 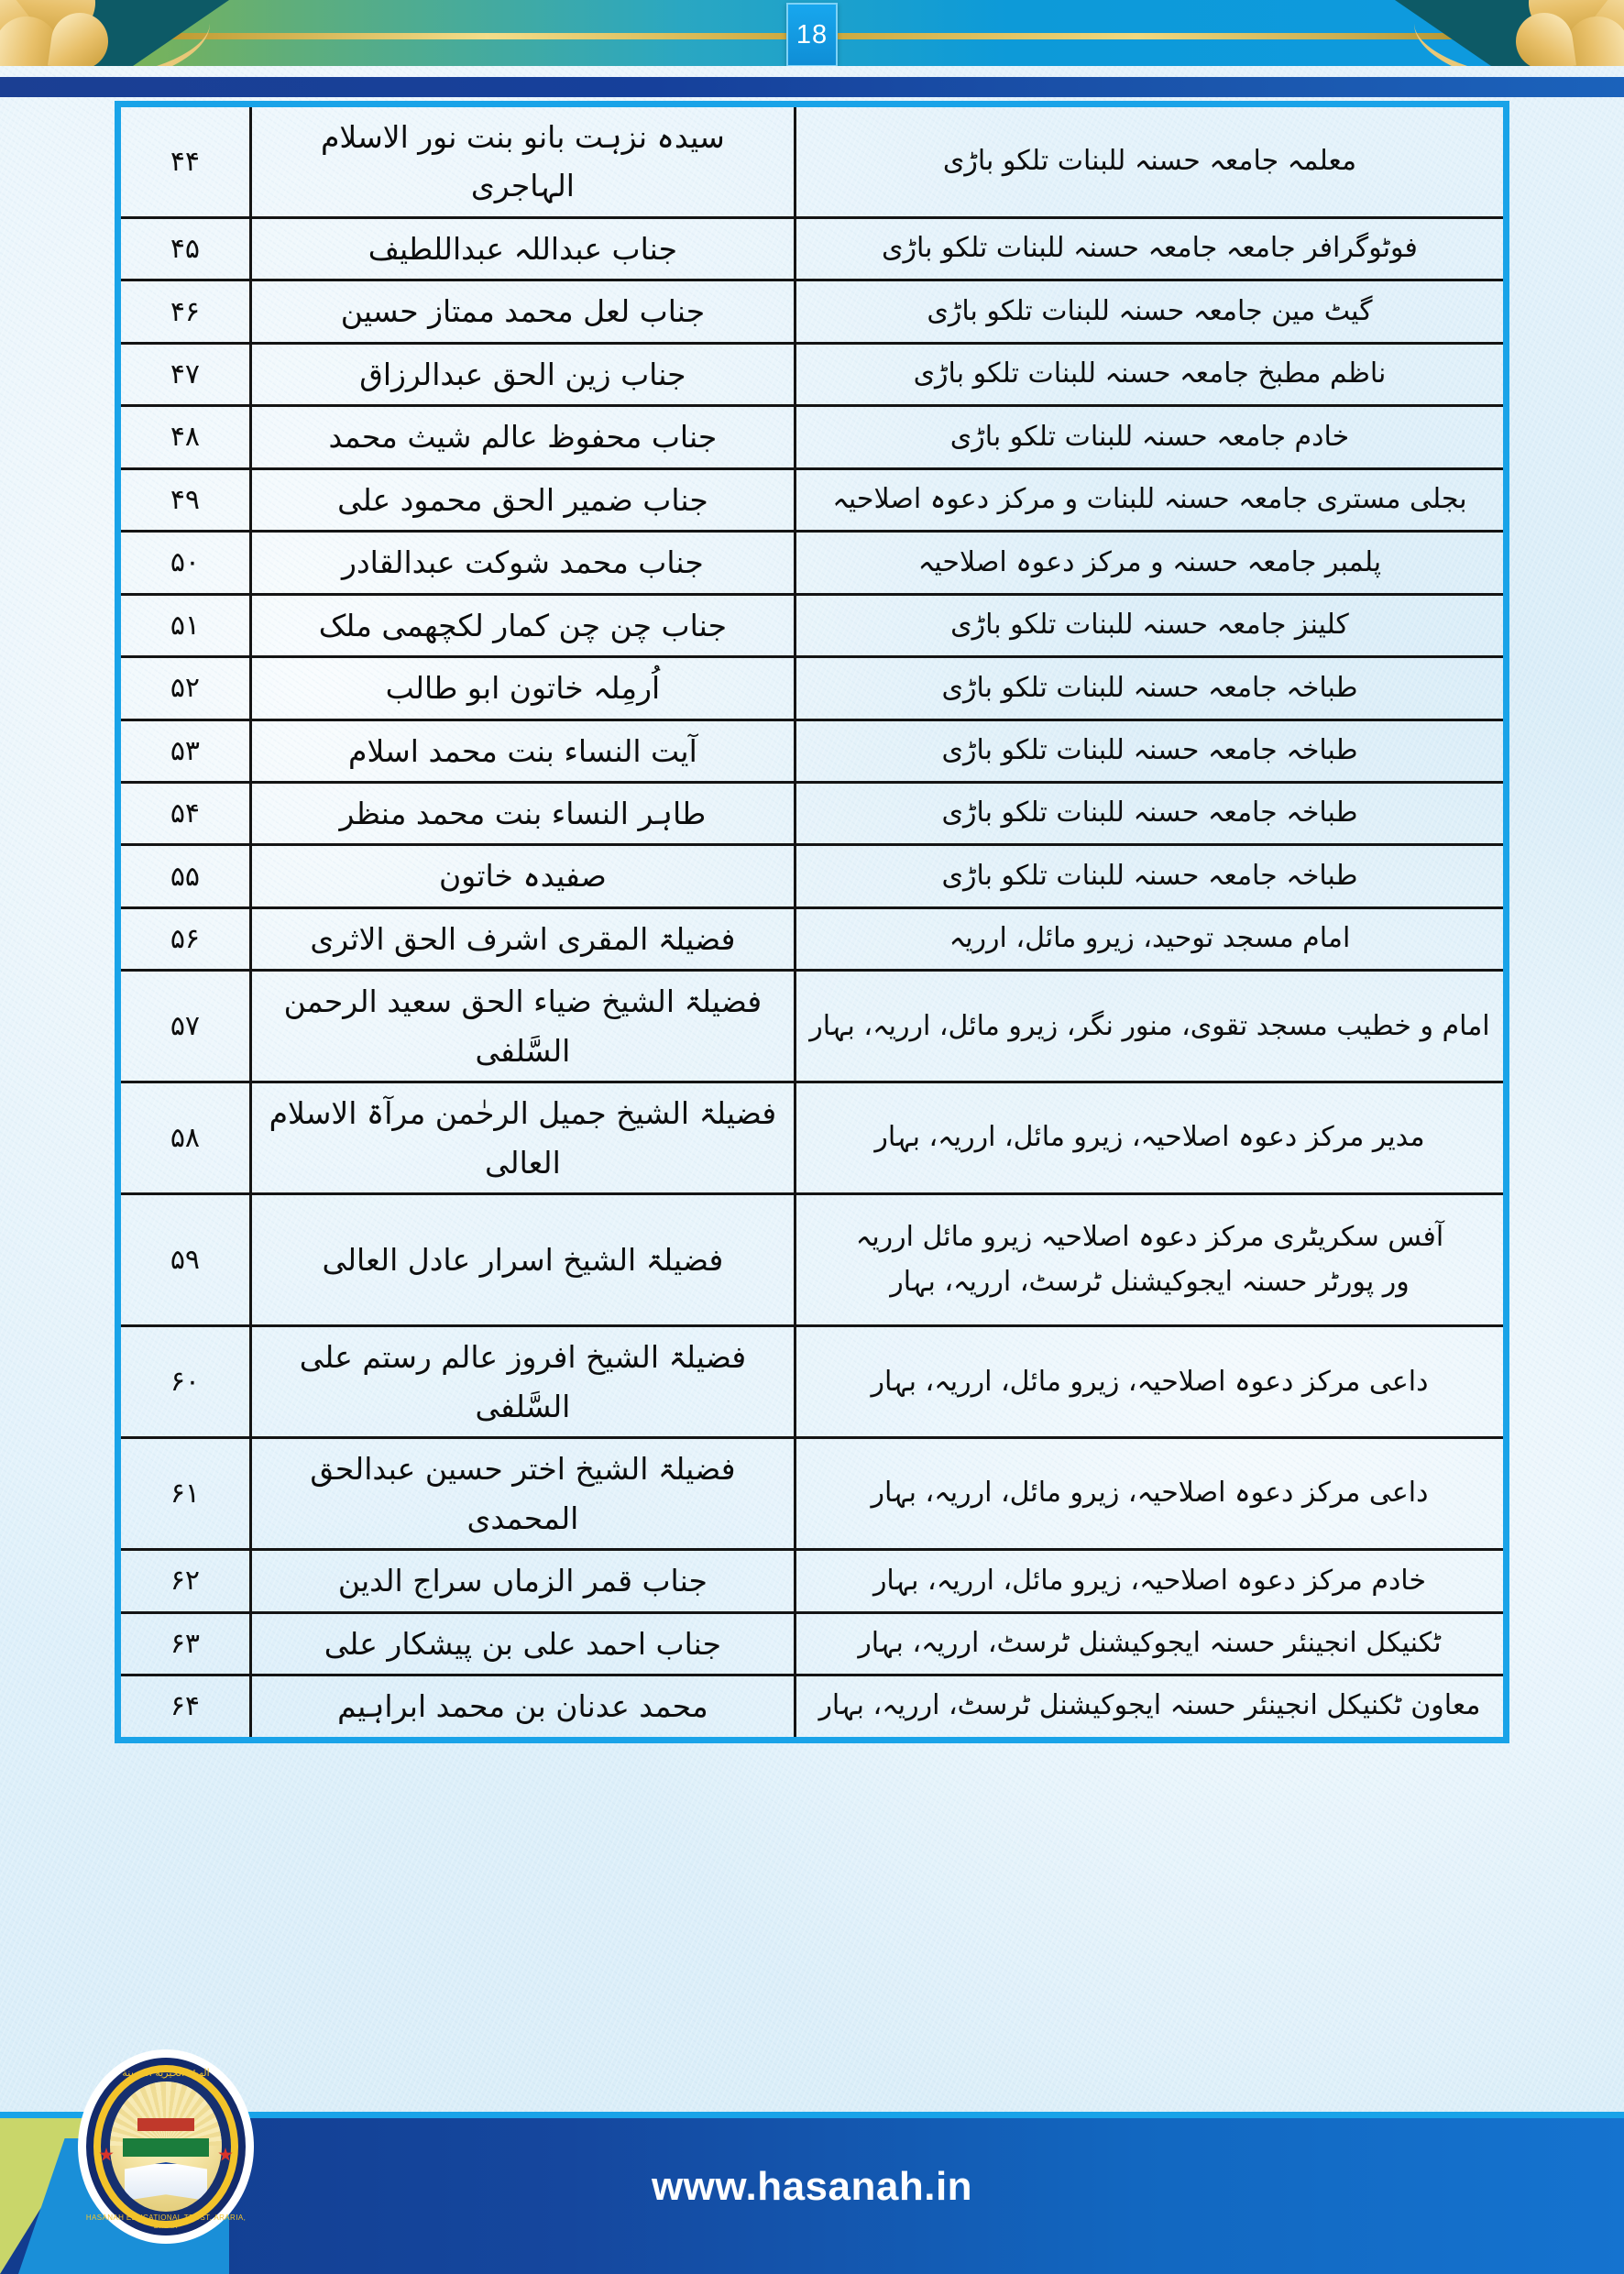 I want to click on cell-name: فضیلۃ الشیخ اختر حسین عبدالحق المحمدی, so click(x=522, y=1494).